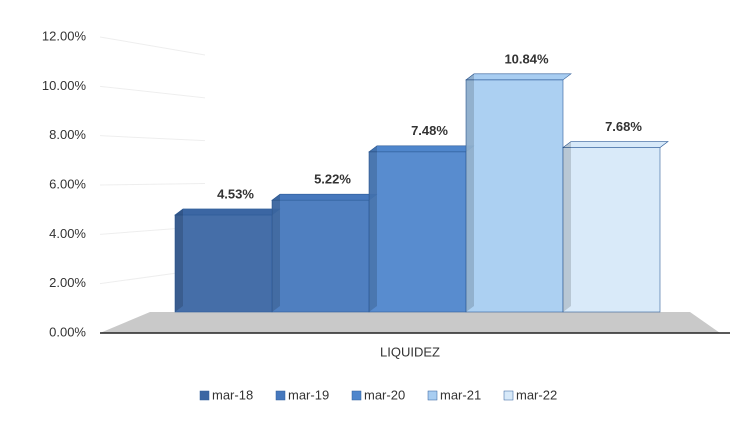  What do you see at coordinates (67, 282) in the screenshot?
I see `y-tick-label: 2.00%` at bounding box center [67, 282].